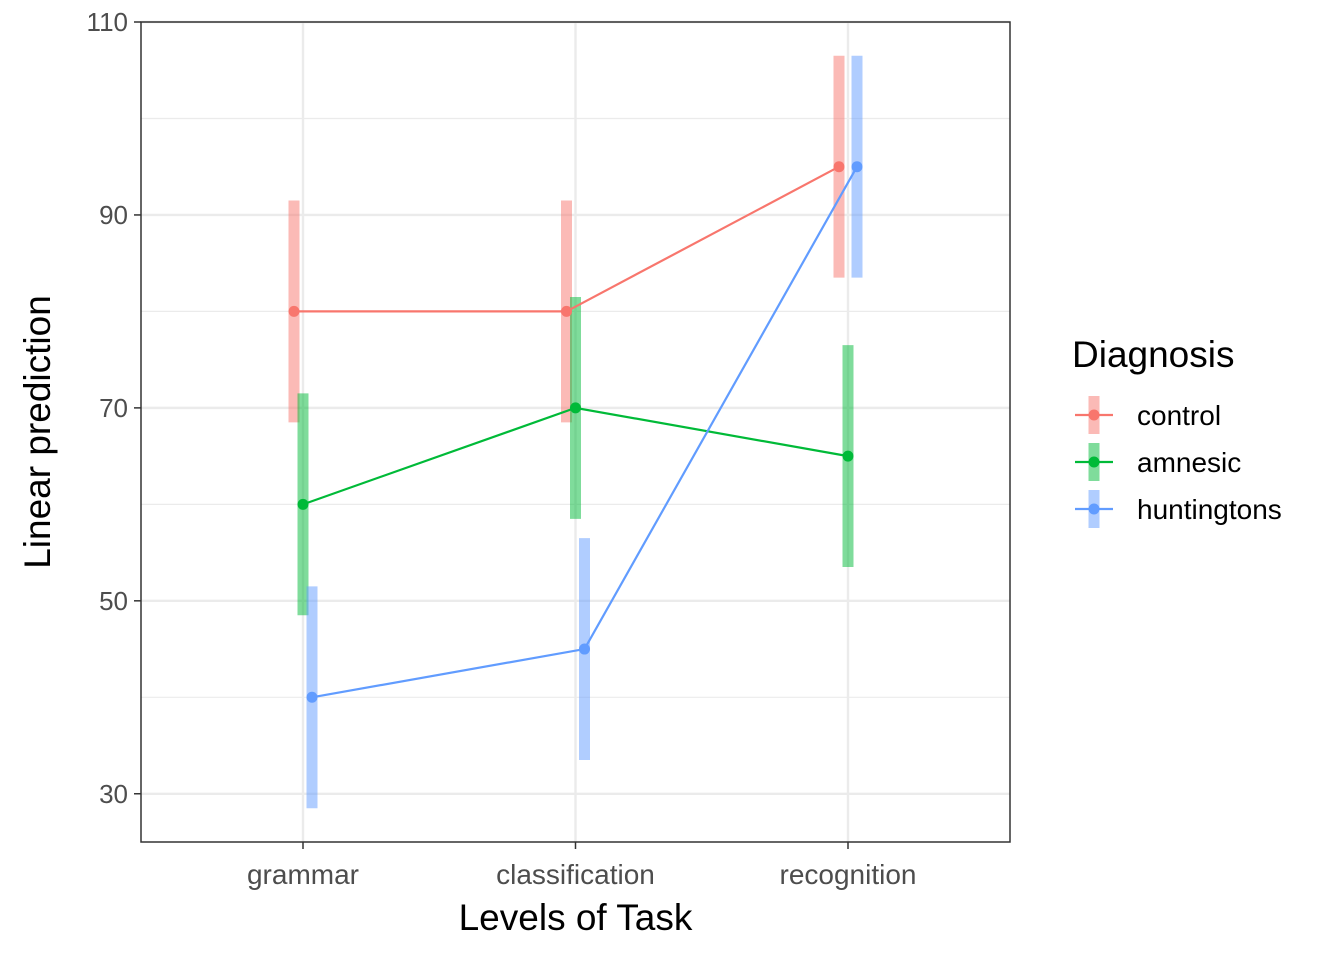  What do you see at coordinates (848, 456) in the screenshot?
I see `point-amnesic-recognition` at bounding box center [848, 456].